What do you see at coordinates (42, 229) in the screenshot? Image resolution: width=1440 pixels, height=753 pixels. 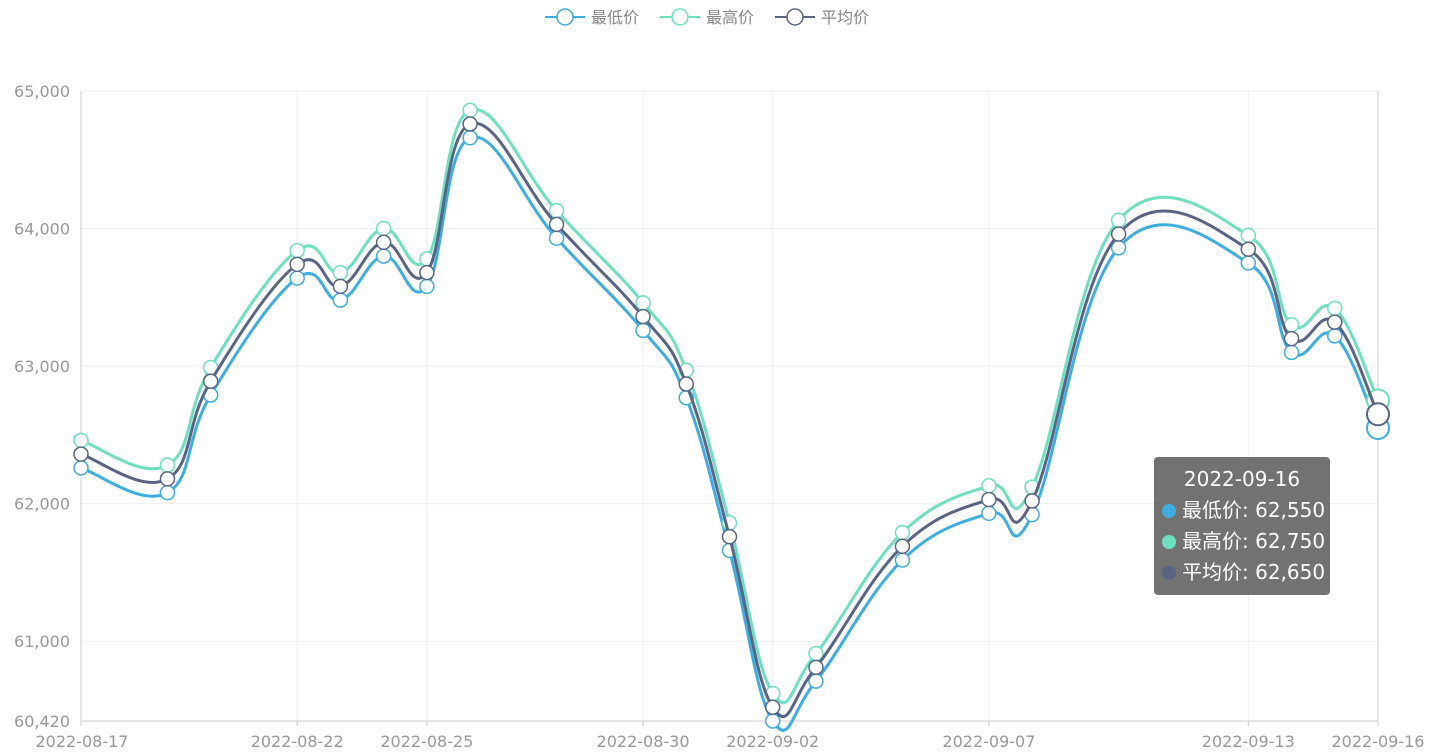 I see `y-tick-label: 64,000` at bounding box center [42, 229].